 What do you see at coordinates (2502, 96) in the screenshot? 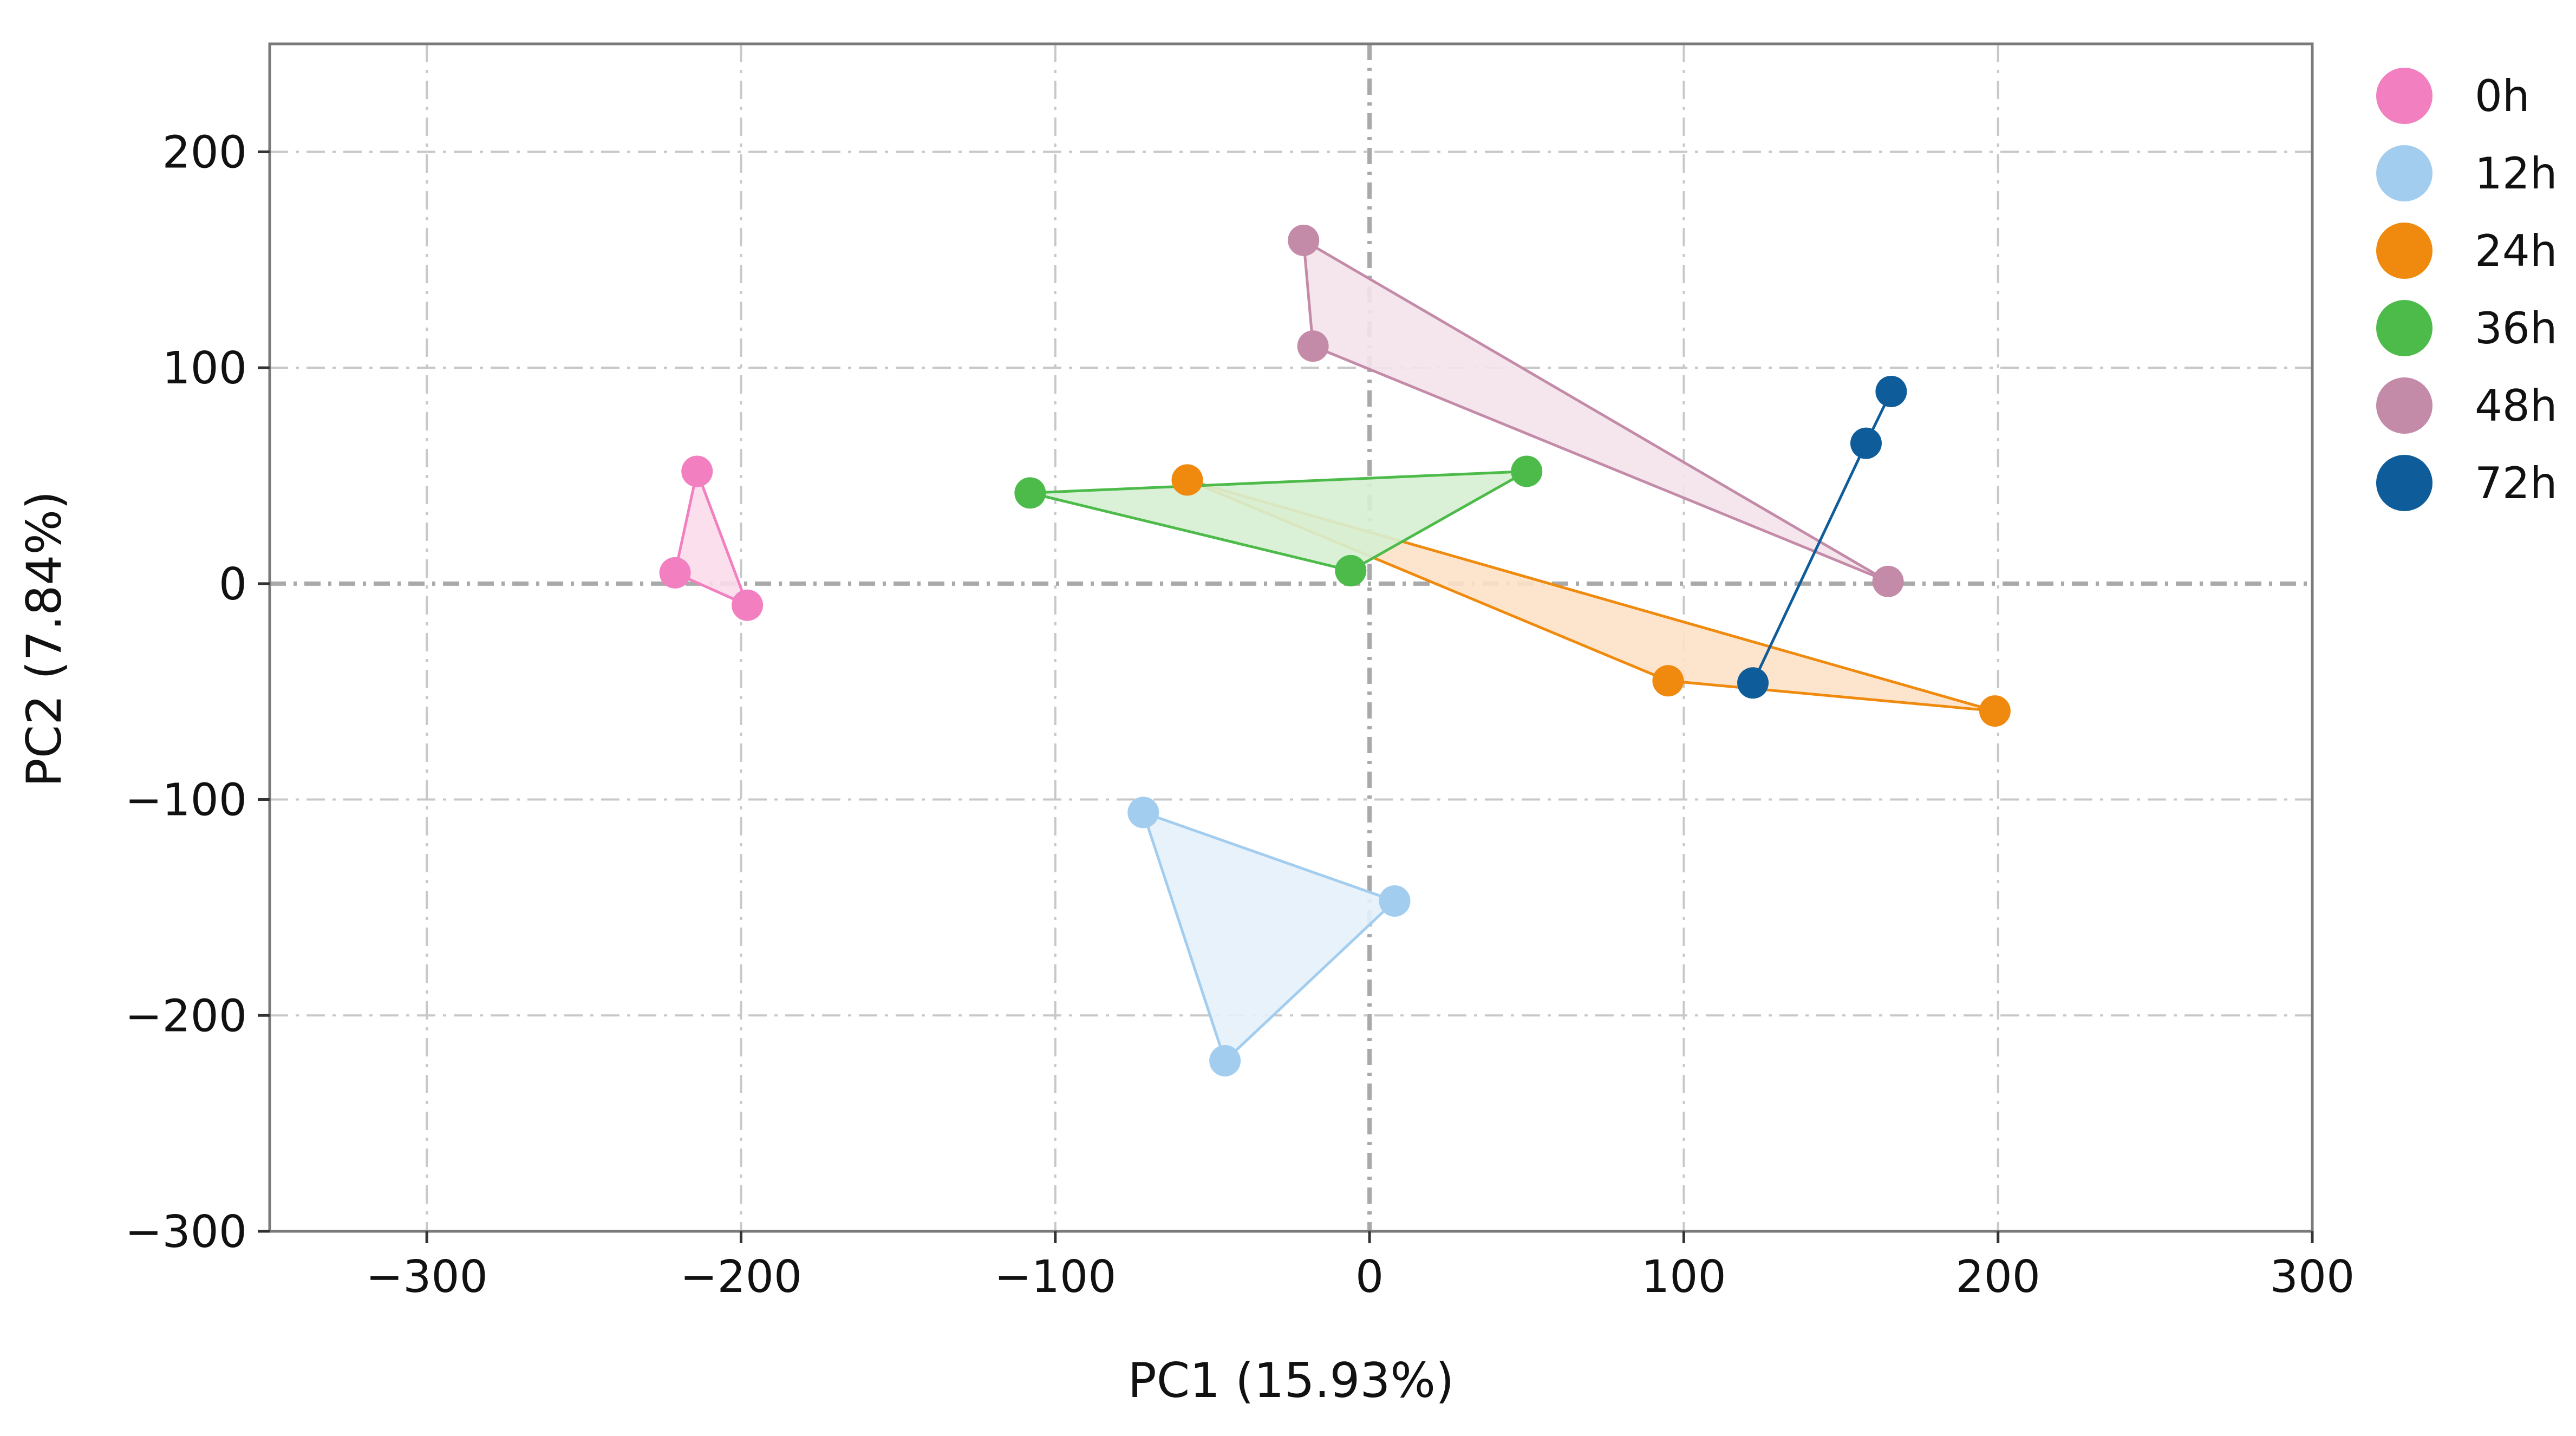
I see `legend-label-0h: 0h` at bounding box center [2502, 96].